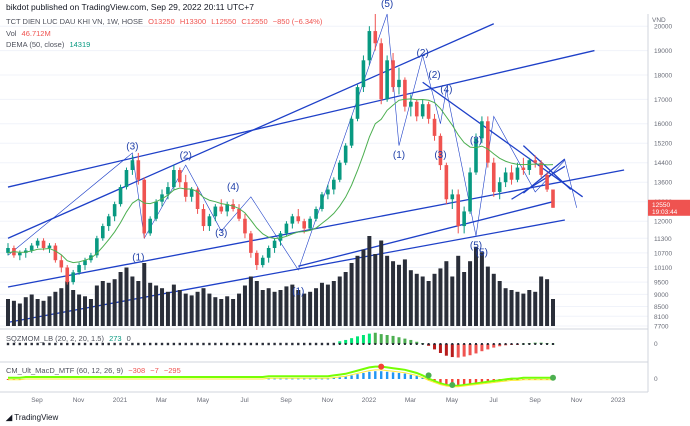 This screenshot has height=426, width=690. I want to click on price-tick: 20000, so click(663, 27).